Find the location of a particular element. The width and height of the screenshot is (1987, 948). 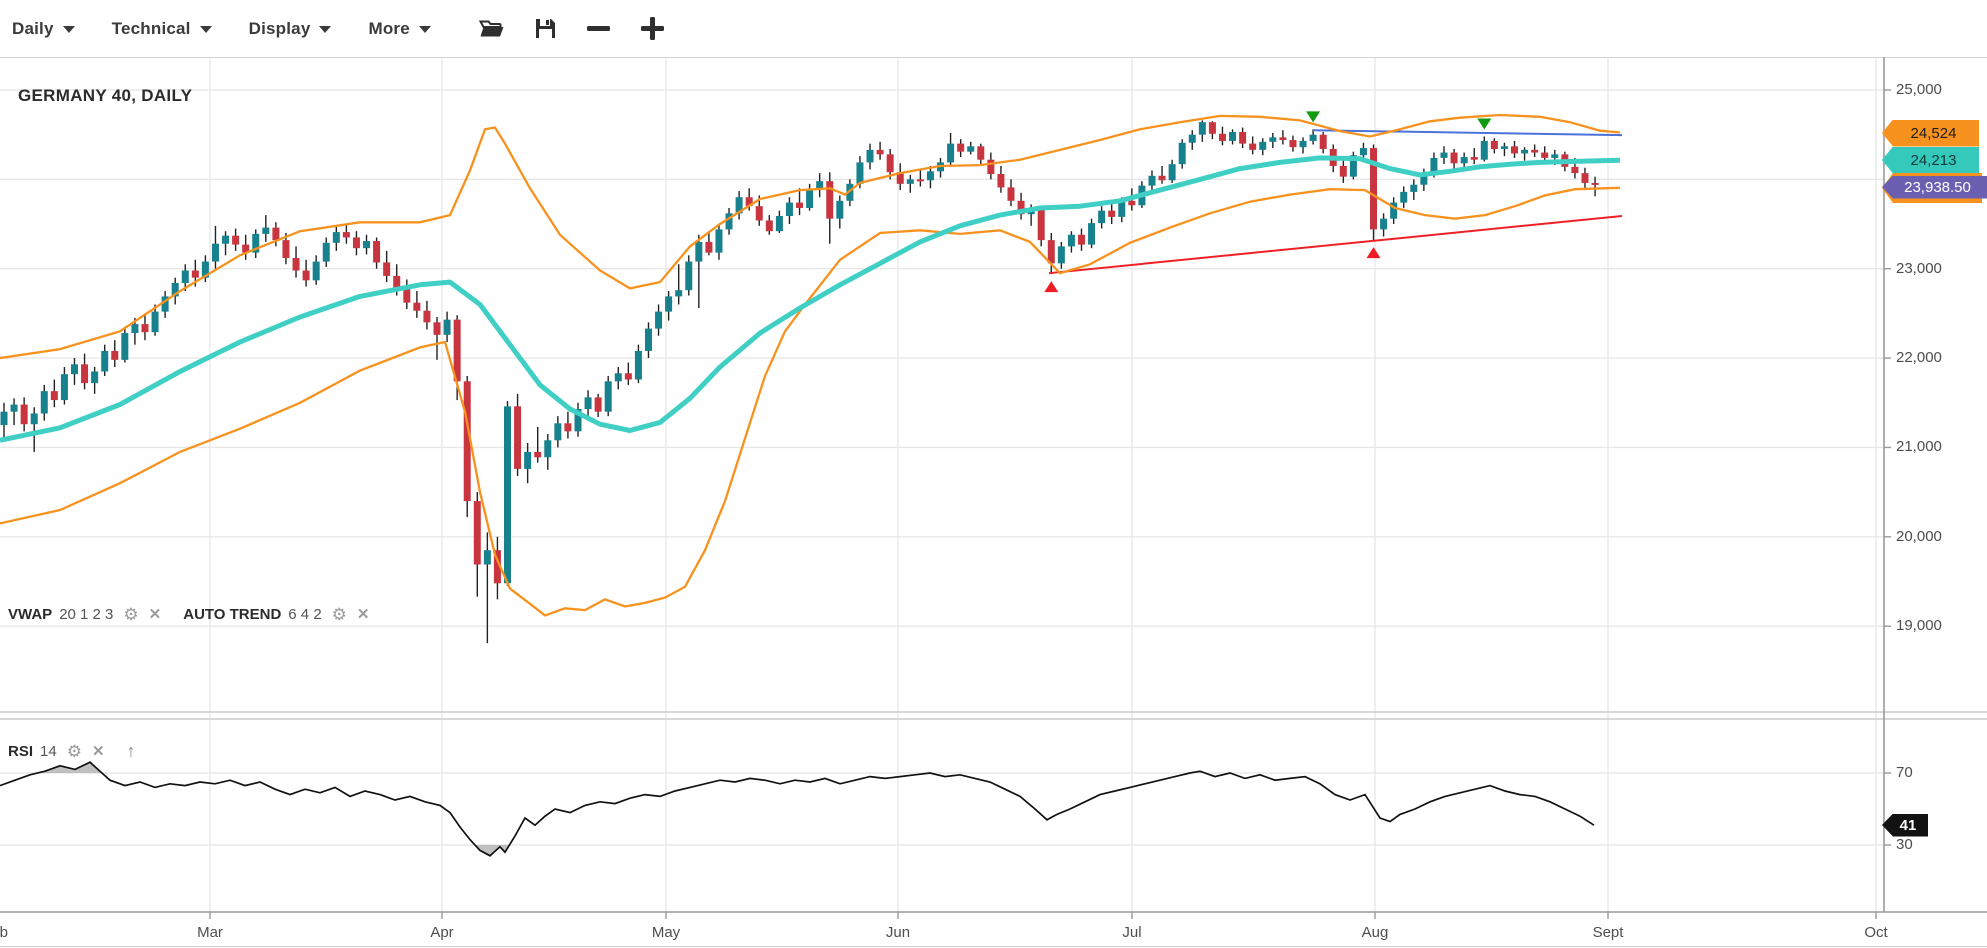

auto-trend-legend-label: AUTO TREND is located at coordinates (232, 614).